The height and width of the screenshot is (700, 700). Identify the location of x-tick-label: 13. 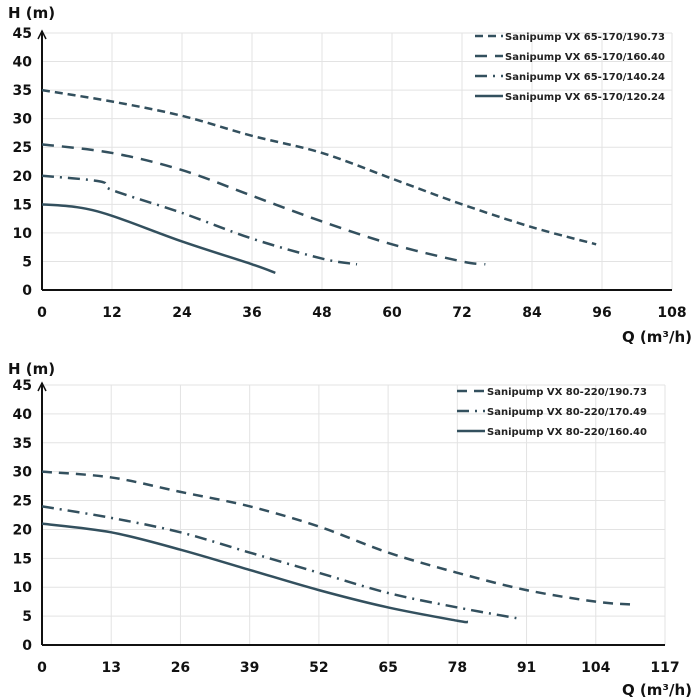
(110, 668).